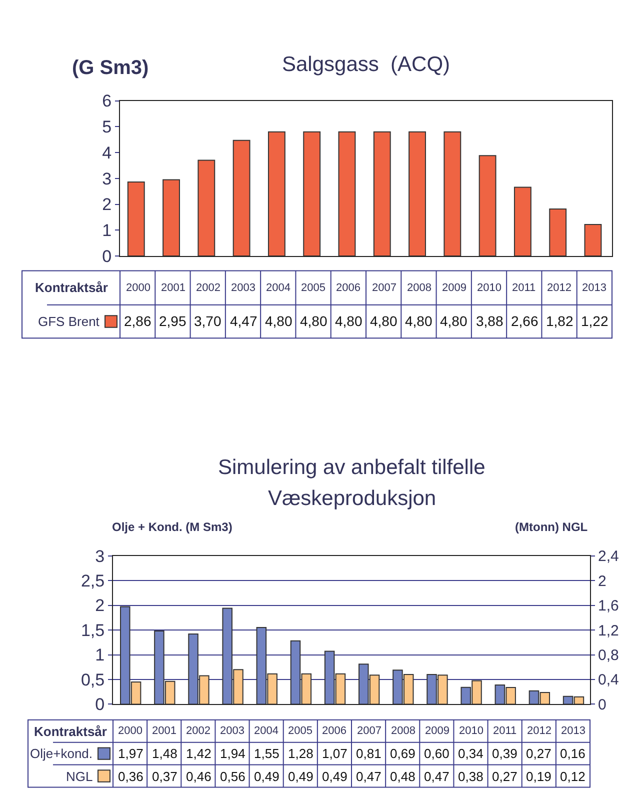  Describe the element at coordinates (505, 753) in the screenshot. I see `data-label: 0,39` at that location.